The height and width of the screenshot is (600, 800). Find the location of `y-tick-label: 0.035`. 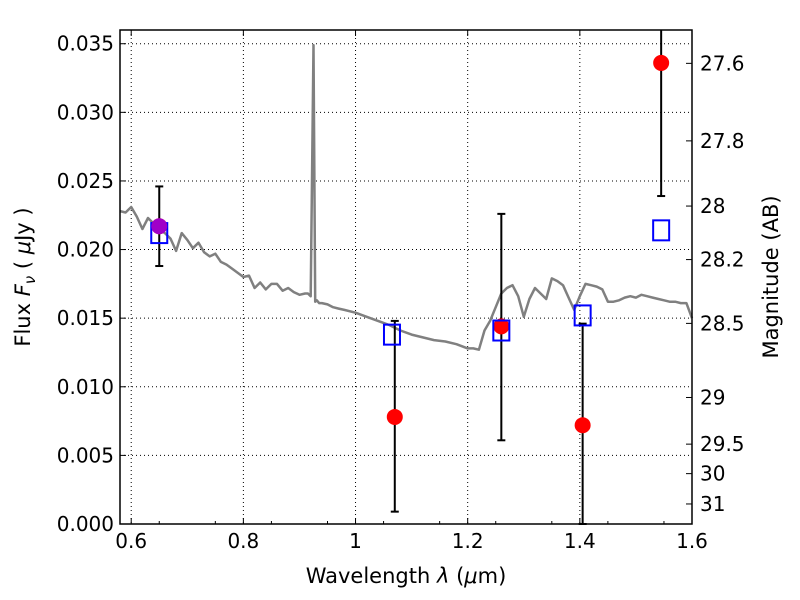

y-tick-label: 0.035 is located at coordinates (85, 44).